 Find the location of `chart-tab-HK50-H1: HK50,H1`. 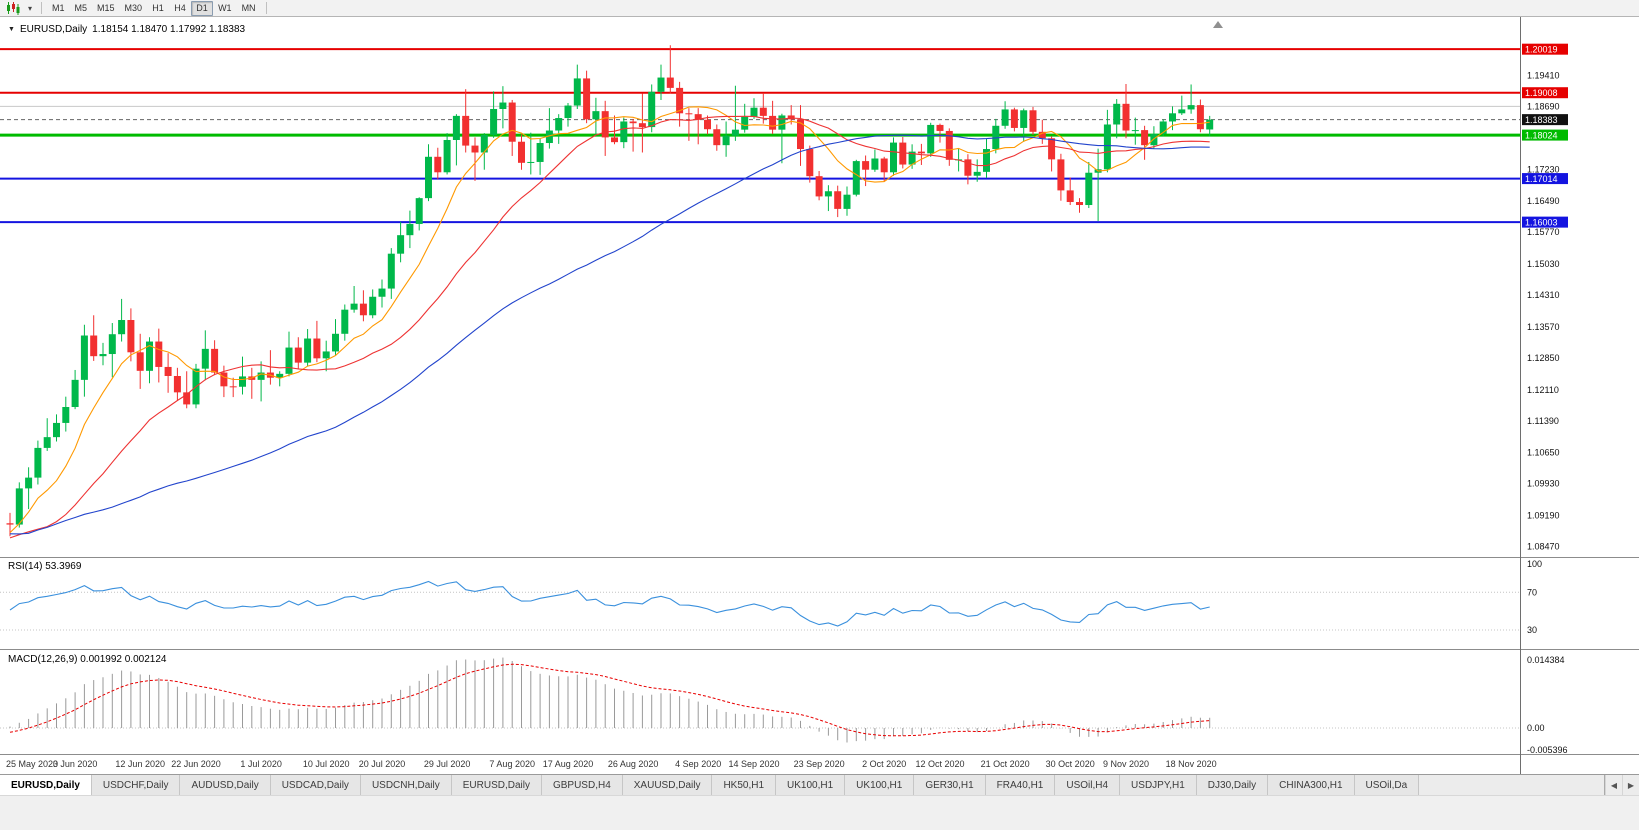

chart-tab-HK50-H1: HK50,H1 is located at coordinates (744, 785).